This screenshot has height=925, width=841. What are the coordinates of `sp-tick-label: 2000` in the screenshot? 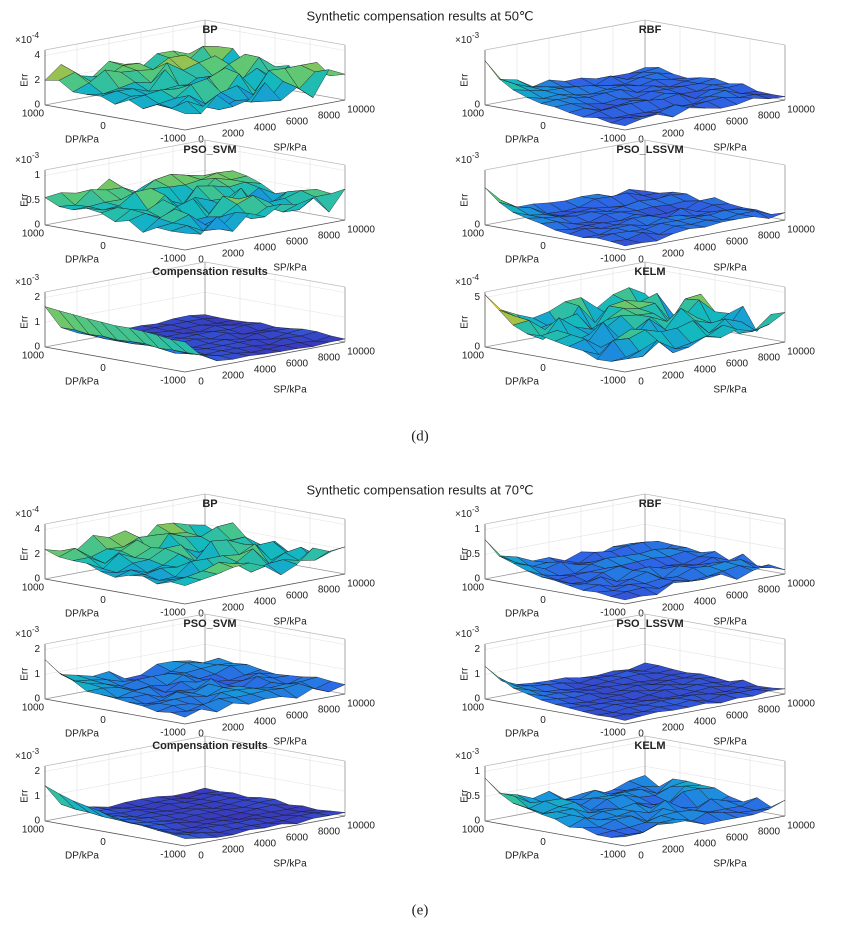 It's located at (673, 134).